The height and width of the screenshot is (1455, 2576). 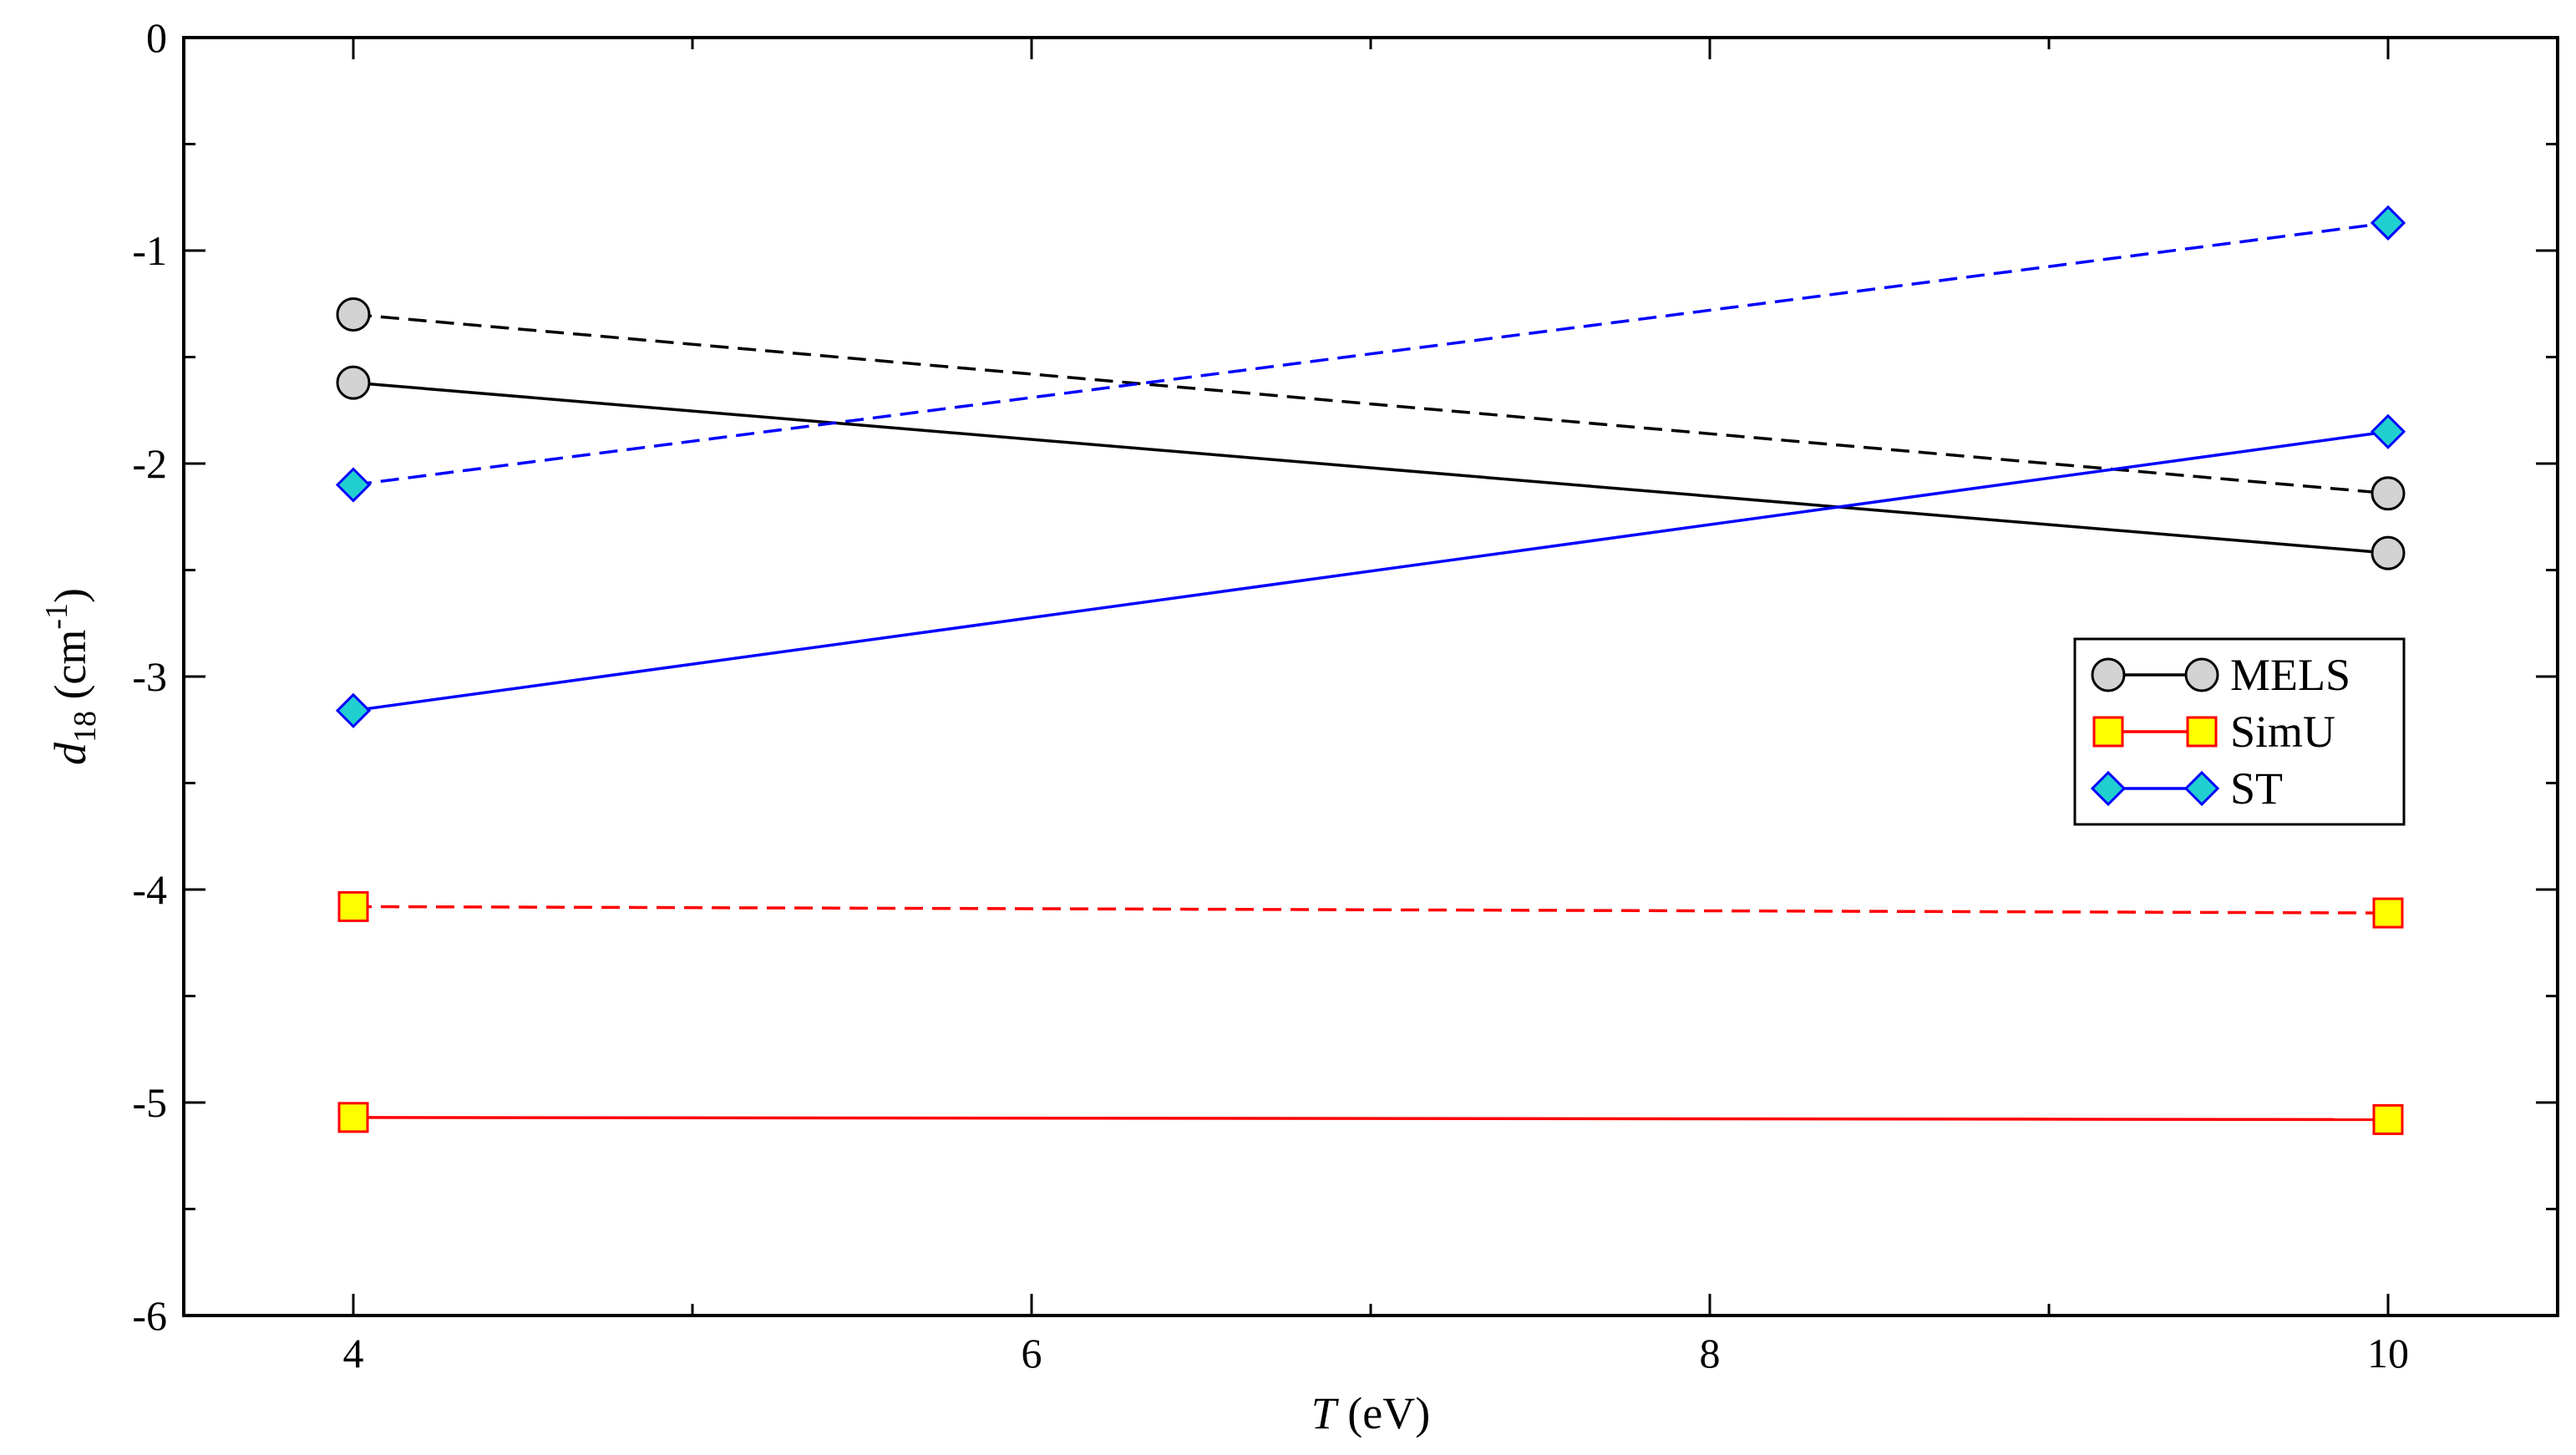 I want to click on y-tick-label: -4, so click(x=149, y=889).